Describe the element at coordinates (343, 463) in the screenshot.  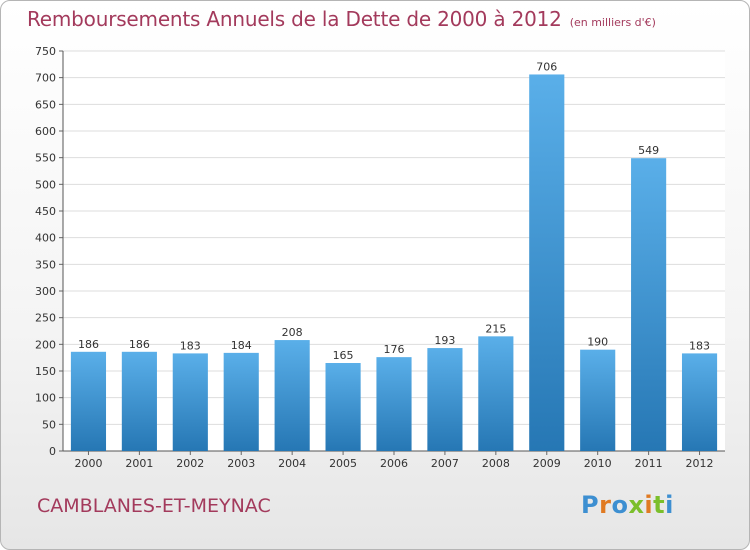
I see `x-tick-label: 2005` at that location.